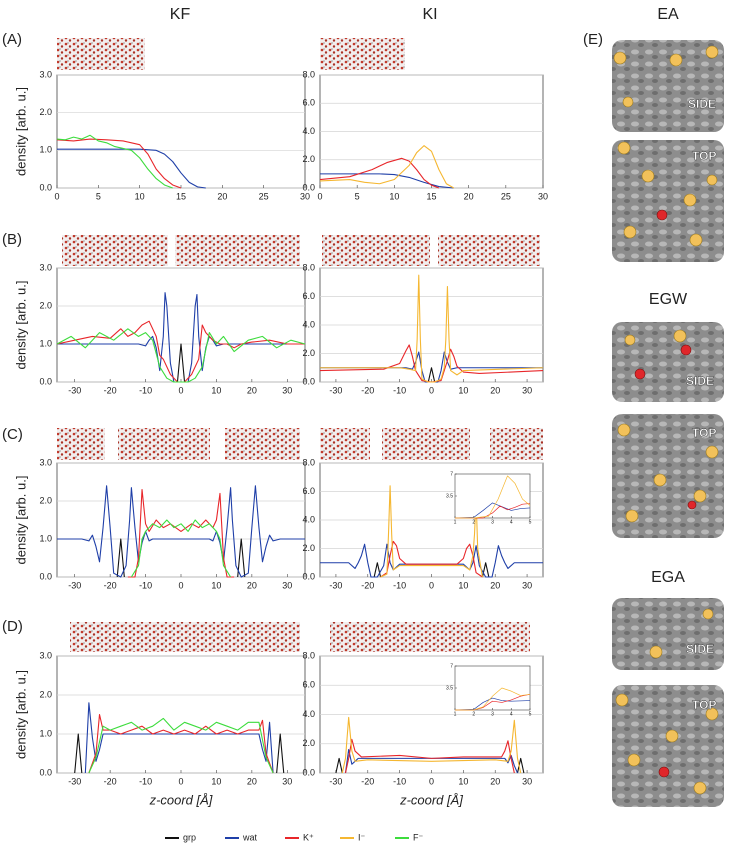 This screenshot has height=850, width=744. What do you see at coordinates (593, 39) in the screenshot?
I see `panel-label: (E)` at bounding box center [593, 39].